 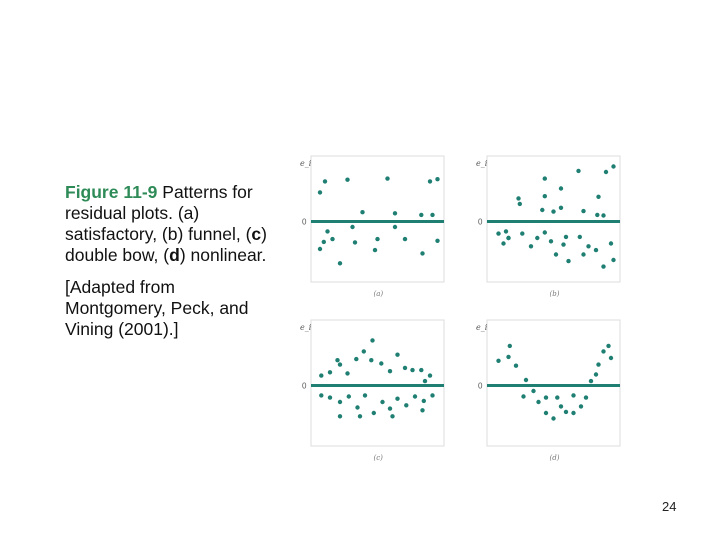 What do you see at coordinates (555, 458) in the screenshot?
I see `plot-sublabel: (d)` at bounding box center [555, 458].